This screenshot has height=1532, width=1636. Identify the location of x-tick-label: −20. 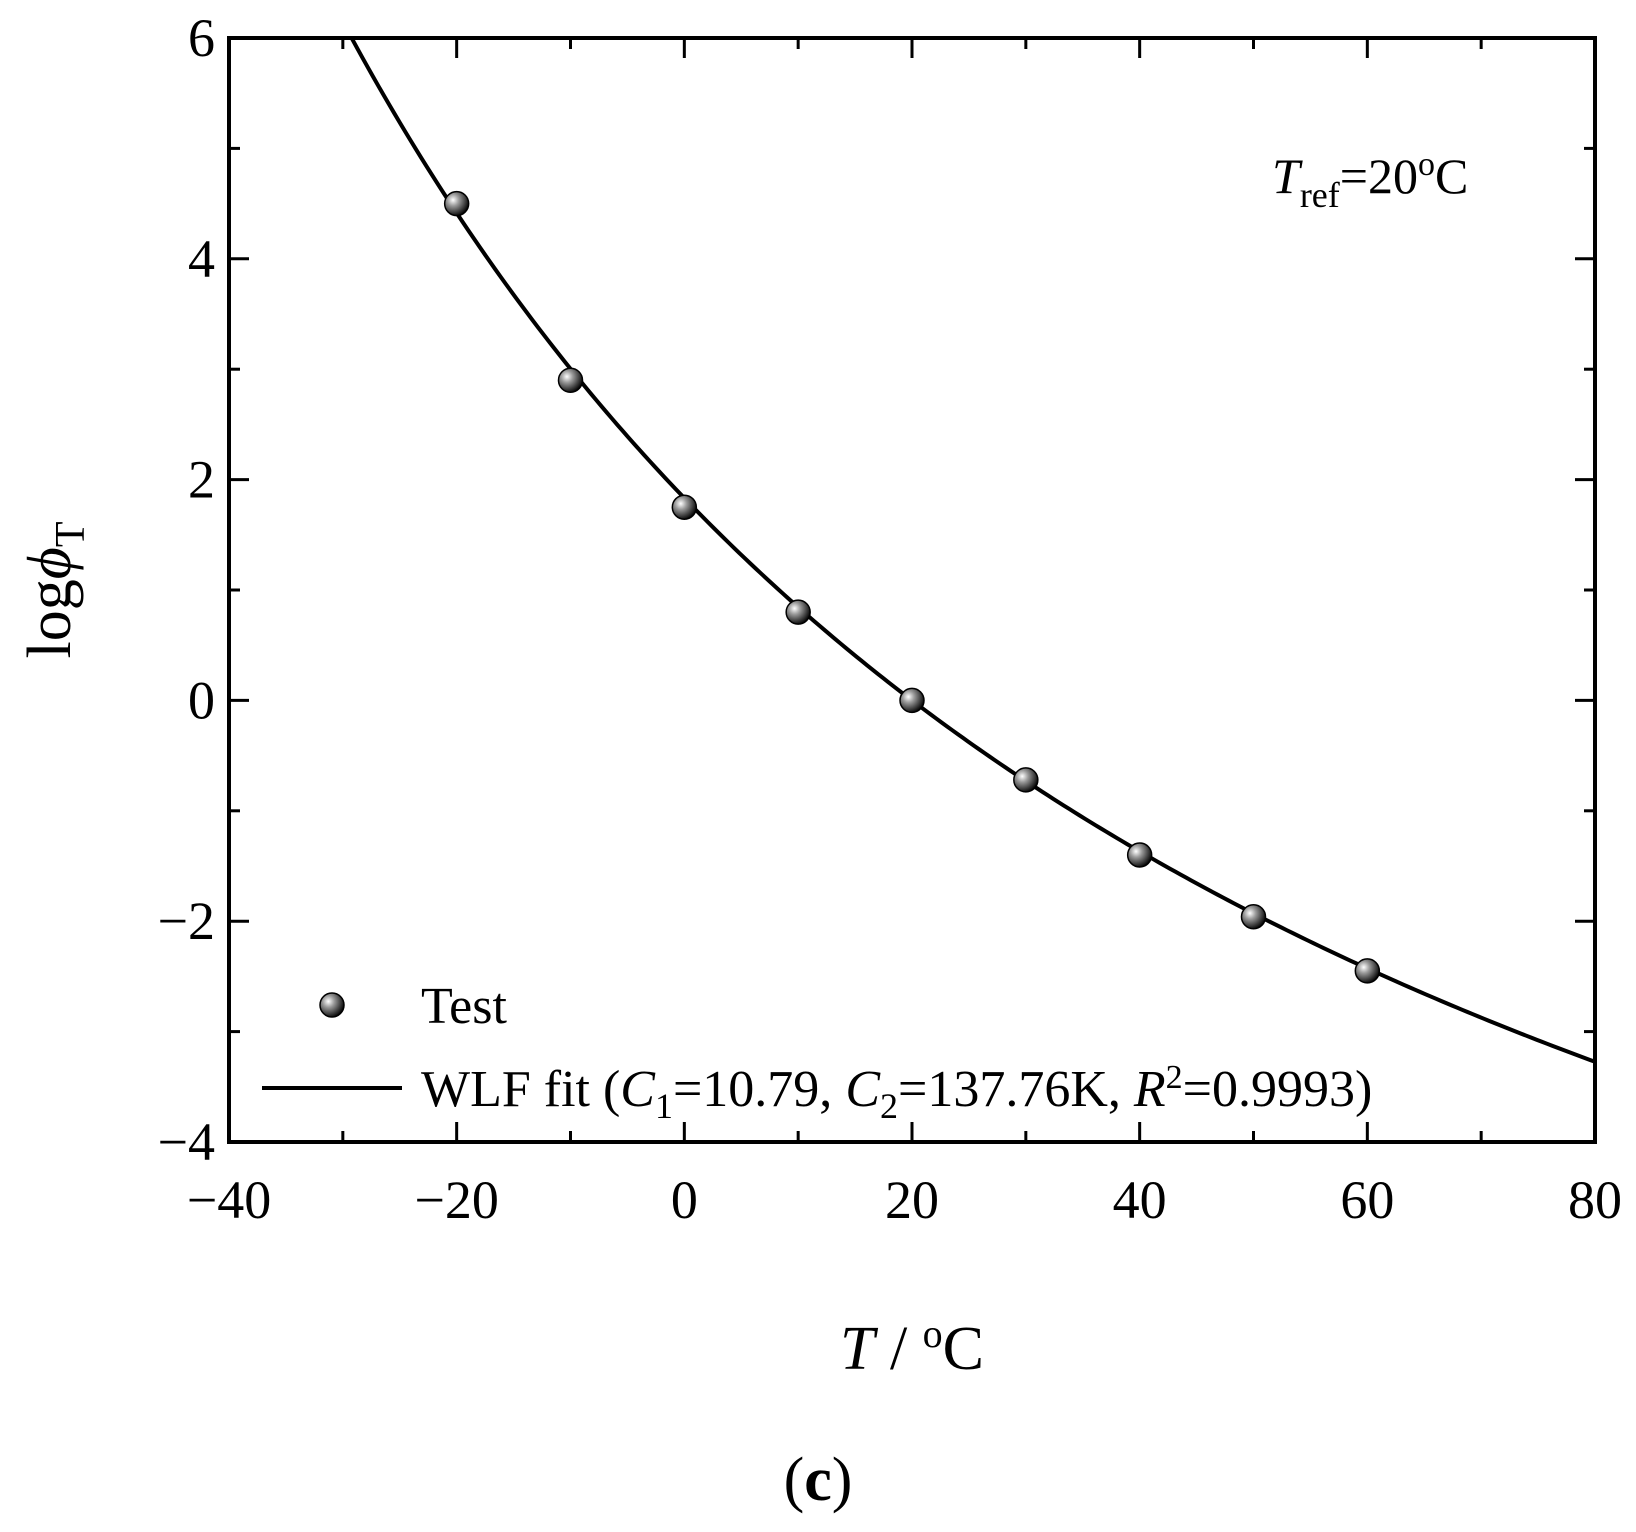
(456, 1200).